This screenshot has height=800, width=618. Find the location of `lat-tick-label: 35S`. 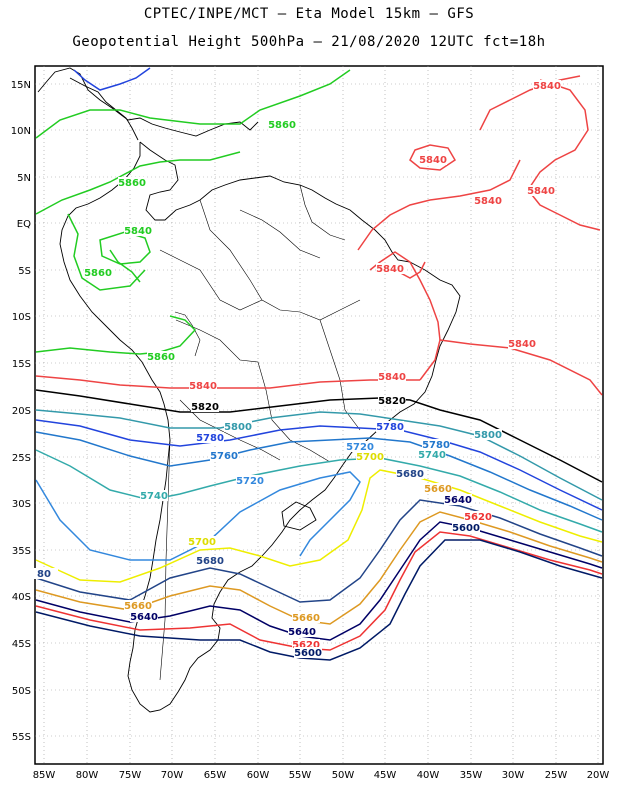

lat-tick-label: 35S is located at coordinates (21, 551).